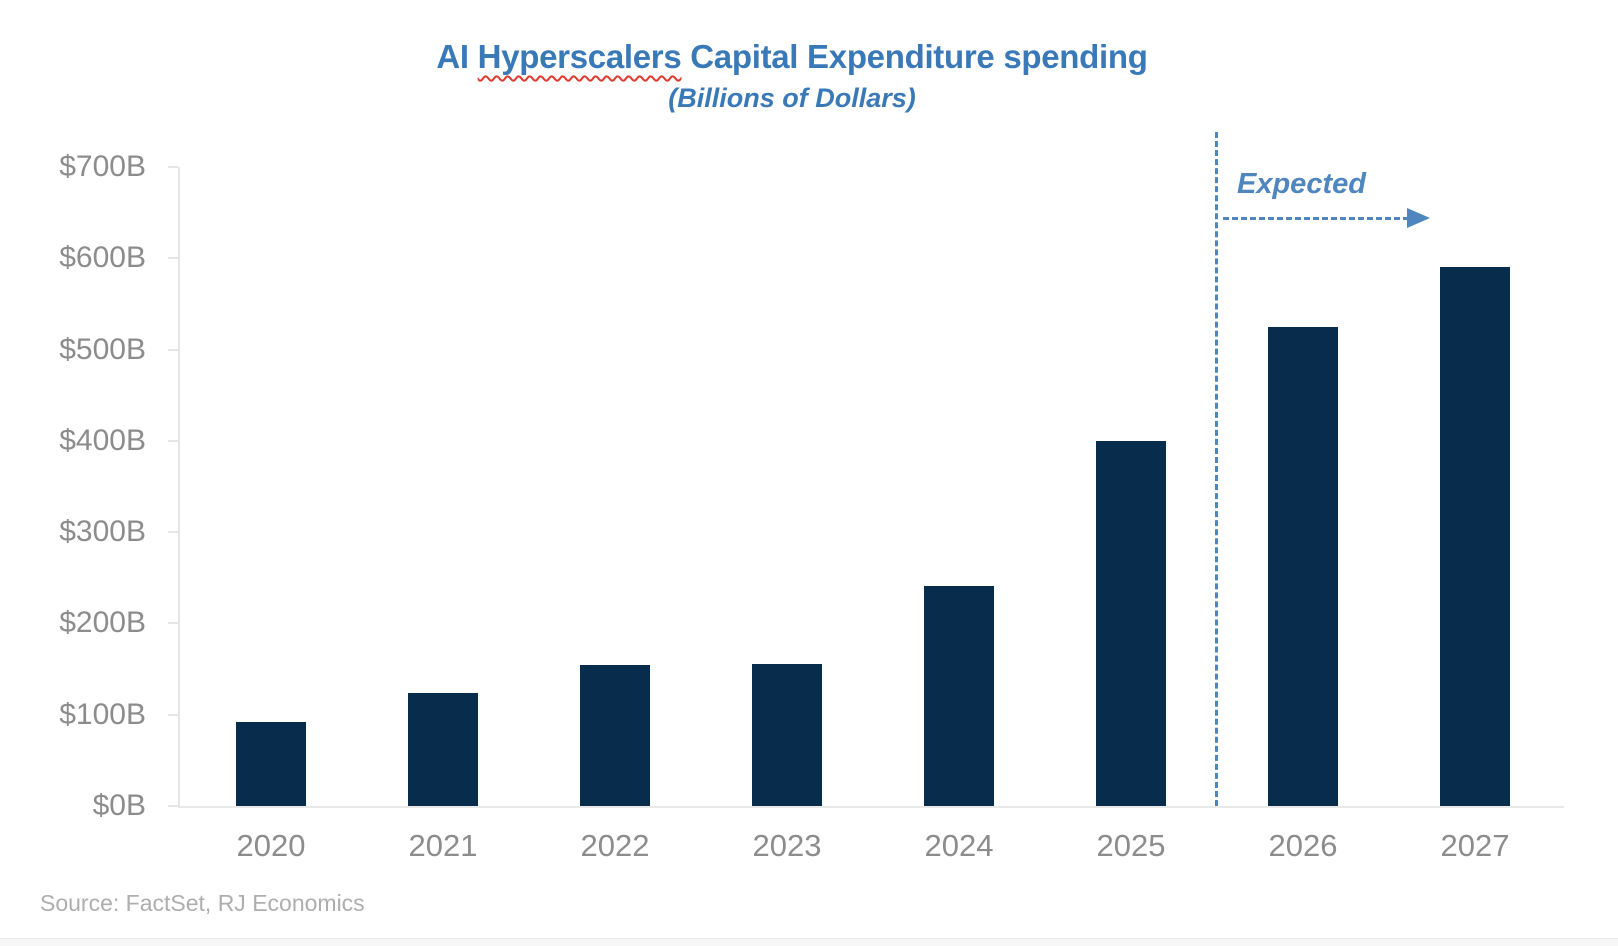 This screenshot has height=946, width=1618. Describe the element at coordinates (1301, 184) in the screenshot. I see `expected-label: Expected` at that location.